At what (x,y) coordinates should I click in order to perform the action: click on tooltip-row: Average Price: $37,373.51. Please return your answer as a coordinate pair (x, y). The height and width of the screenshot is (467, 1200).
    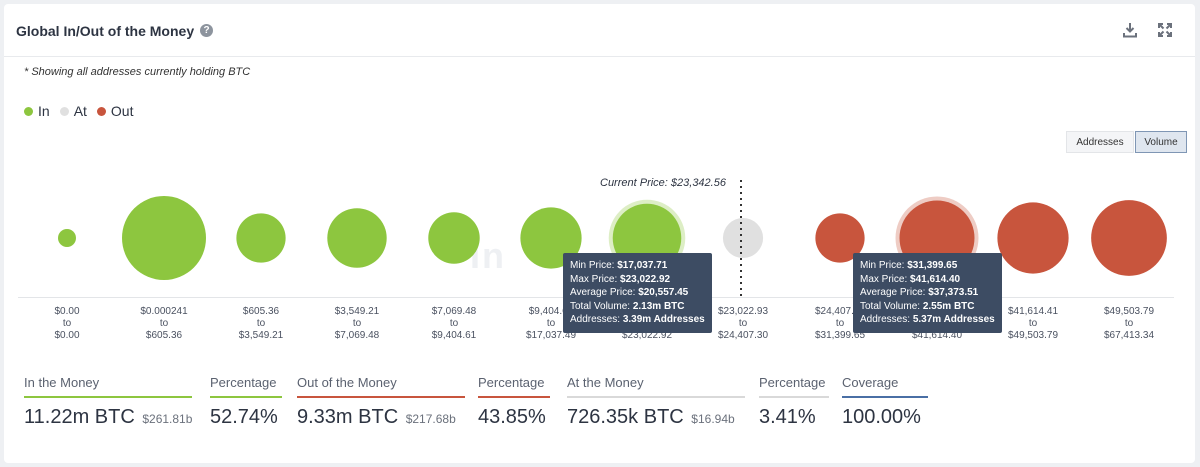
    Looking at the image, I should click on (927, 293).